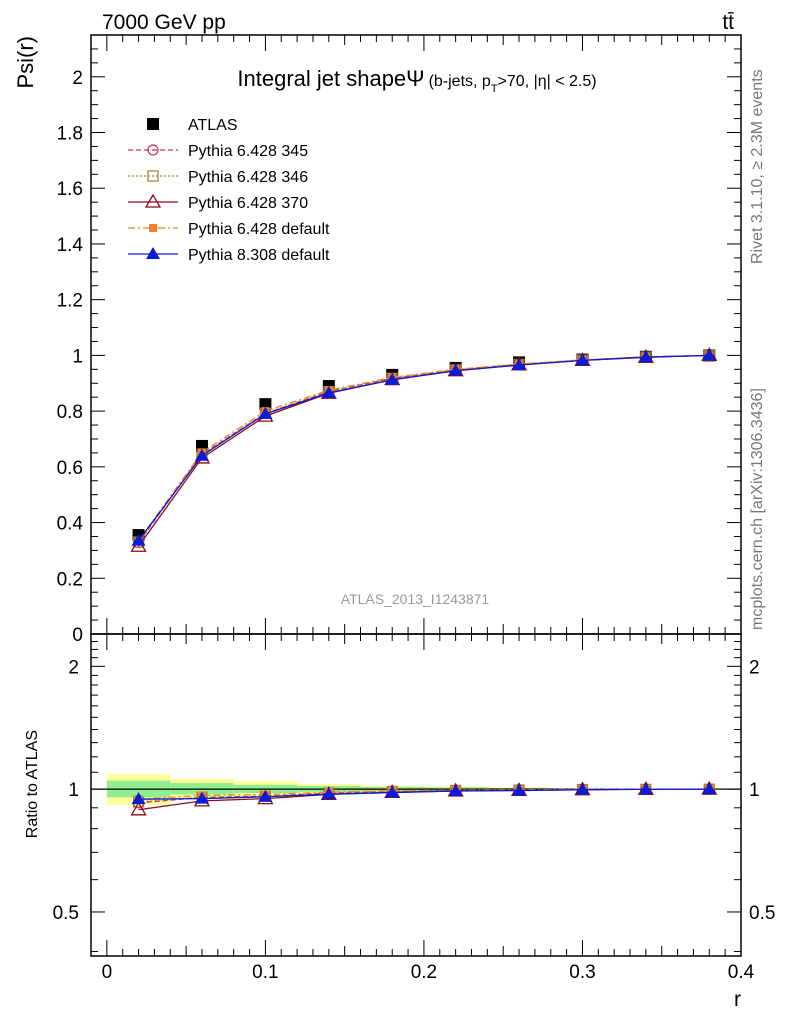 The height and width of the screenshot is (1024, 786). I want to click on mcplots-label: mcplots.cern.ch [arXiv:1306.3436], so click(757, 509).